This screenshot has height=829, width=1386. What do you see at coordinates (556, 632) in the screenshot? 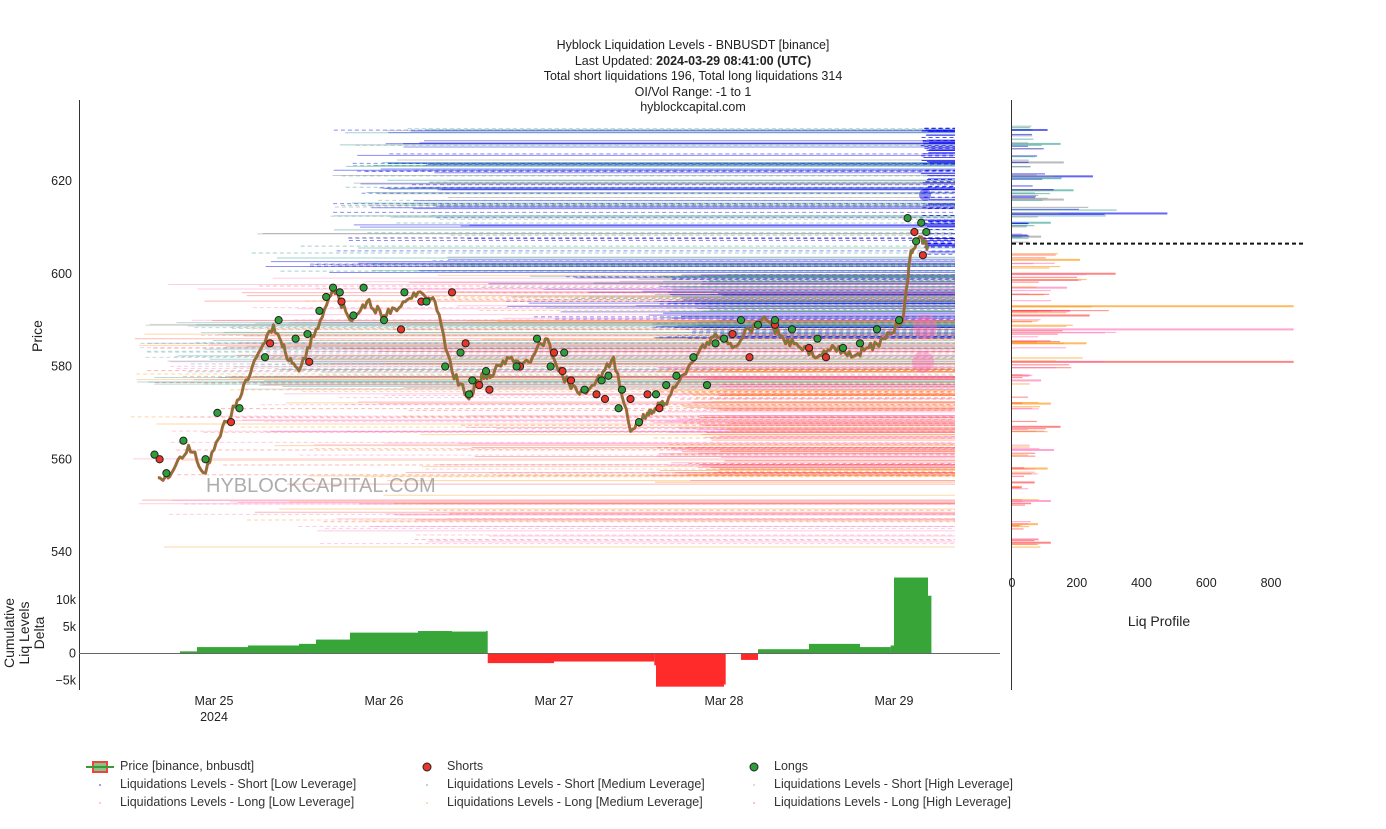
I see `delta-layer` at bounding box center [556, 632].